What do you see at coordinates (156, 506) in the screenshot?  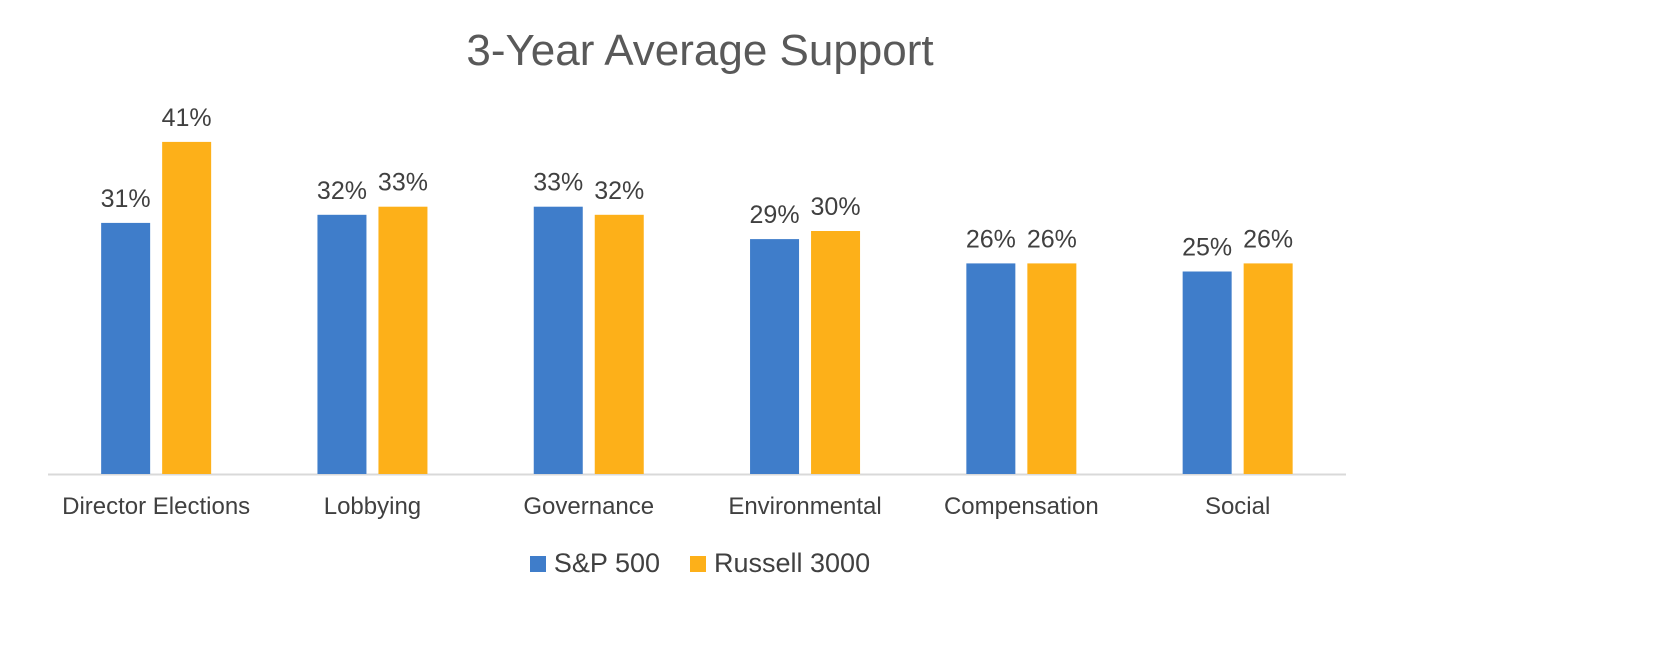 I see `x-tick-label-0: Director Elections` at bounding box center [156, 506].